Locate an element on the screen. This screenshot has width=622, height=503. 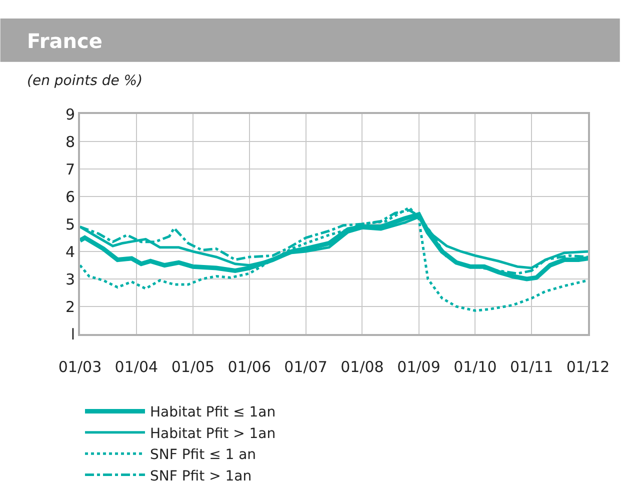
x-tick-label: 01/08 is located at coordinates (362, 367).